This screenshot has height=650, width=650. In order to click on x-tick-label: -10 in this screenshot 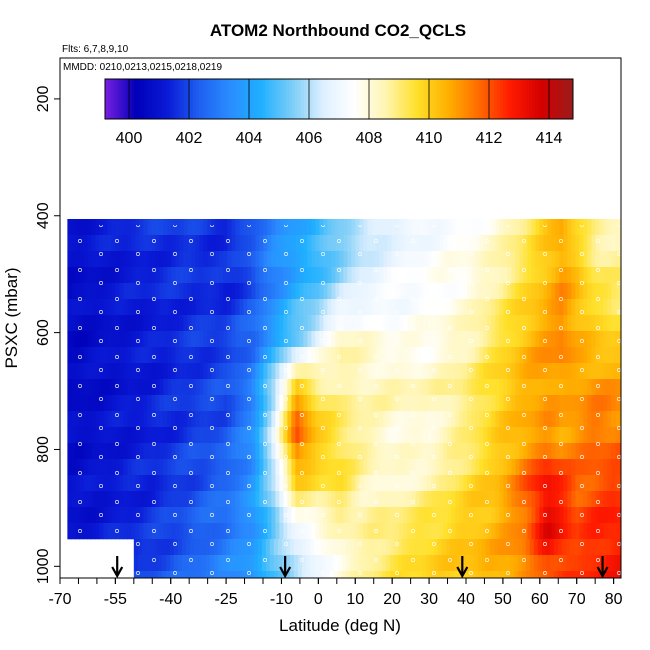, I will do `click(281, 599)`.